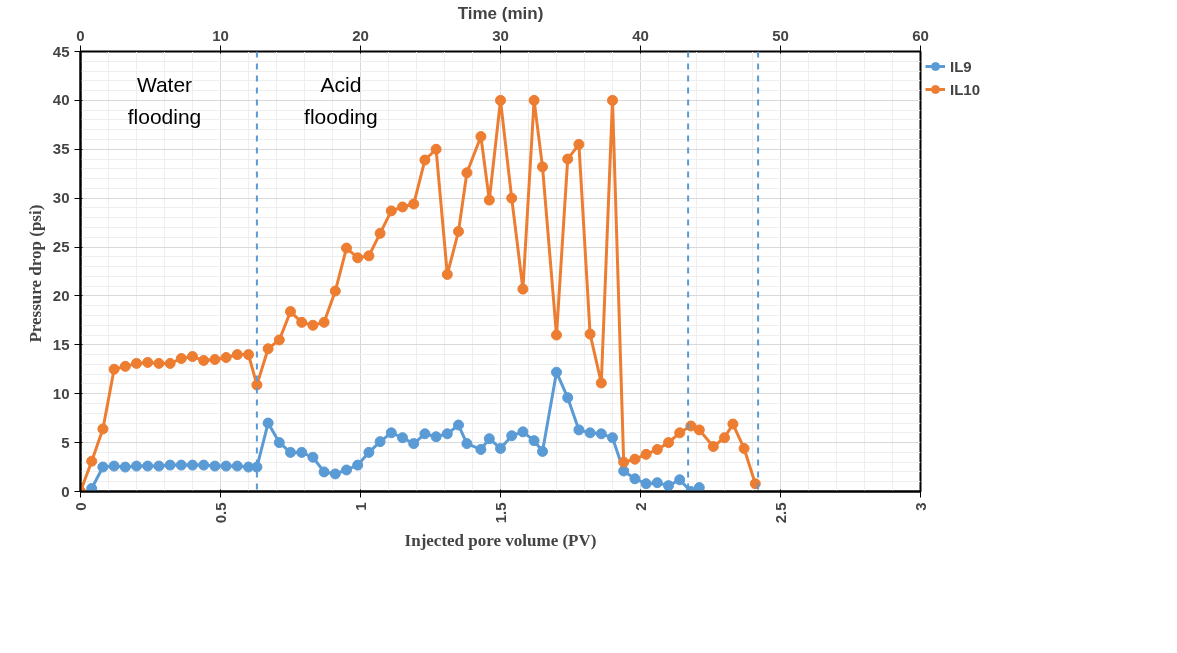 This screenshot has width=1177, height=653. What do you see at coordinates (780, 35) in the screenshot?
I see `x2-tick-label: 50` at bounding box center [780, 35].